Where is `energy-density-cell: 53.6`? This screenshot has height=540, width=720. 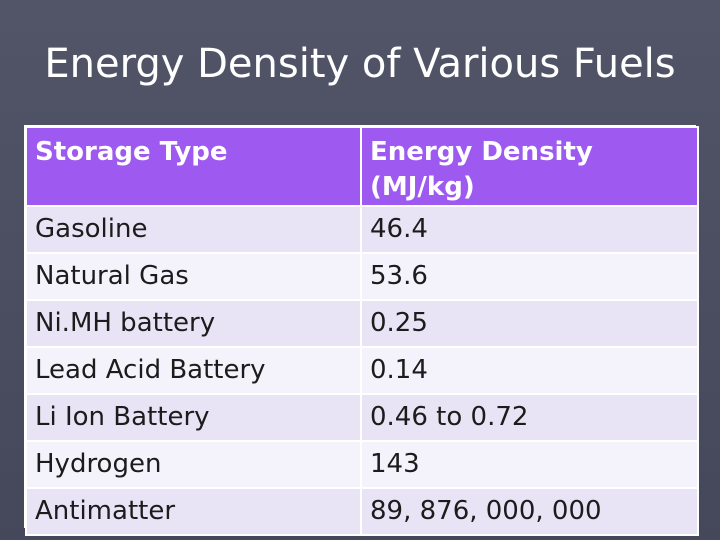
energy-density-cell: 53.6 is located at coordinates (529, 276).